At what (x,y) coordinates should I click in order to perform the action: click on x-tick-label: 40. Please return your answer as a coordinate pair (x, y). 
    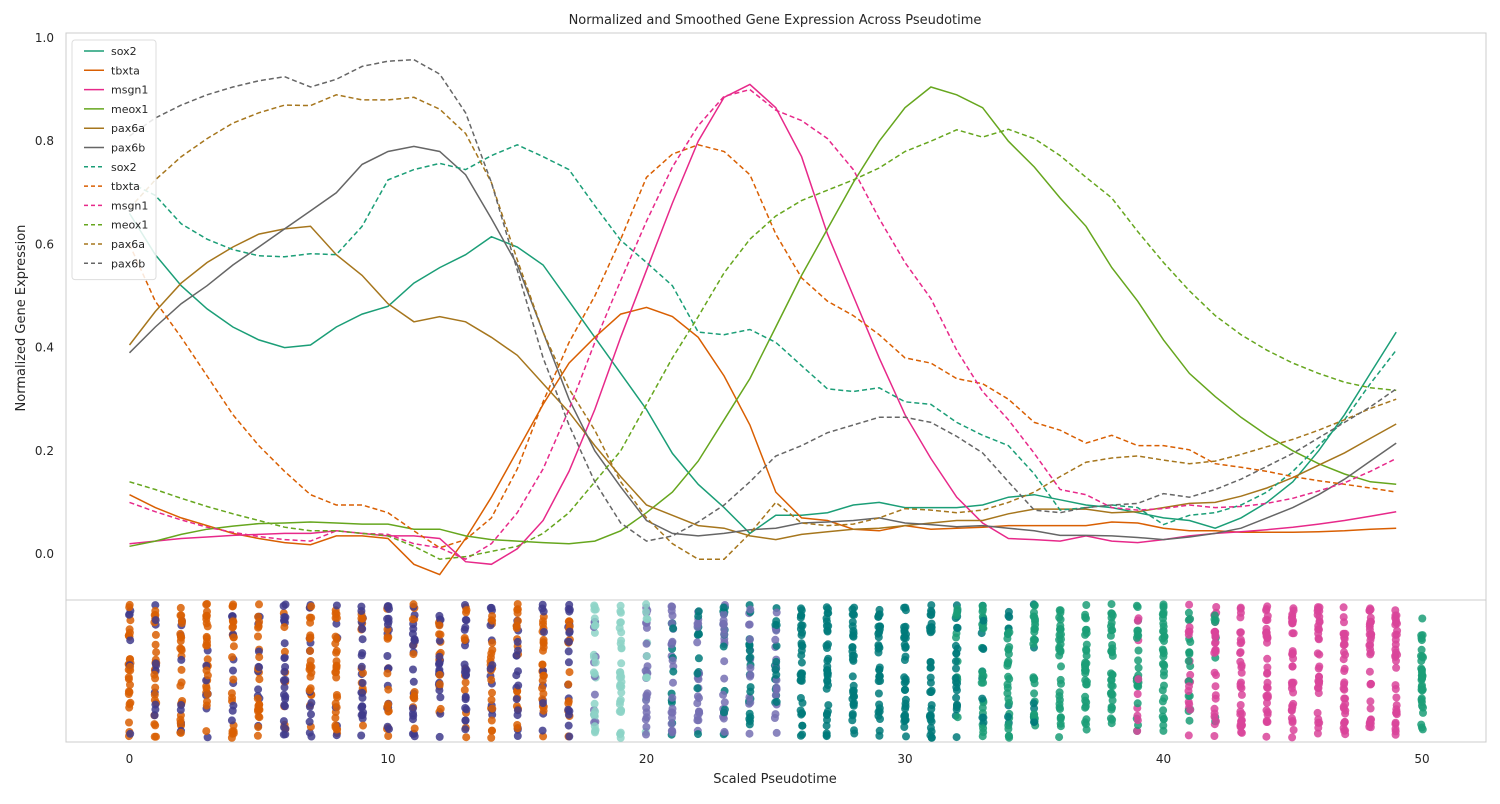
    Looking at the image, I should click on (1163, 759).